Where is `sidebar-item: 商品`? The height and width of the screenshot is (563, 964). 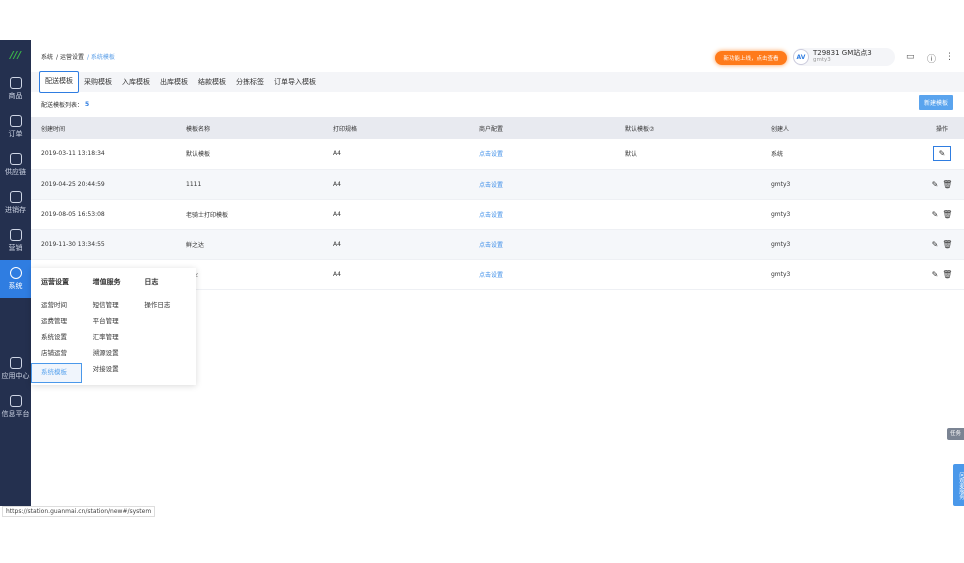 sidebar-item: 商品 is located at coordinates (15, 89).